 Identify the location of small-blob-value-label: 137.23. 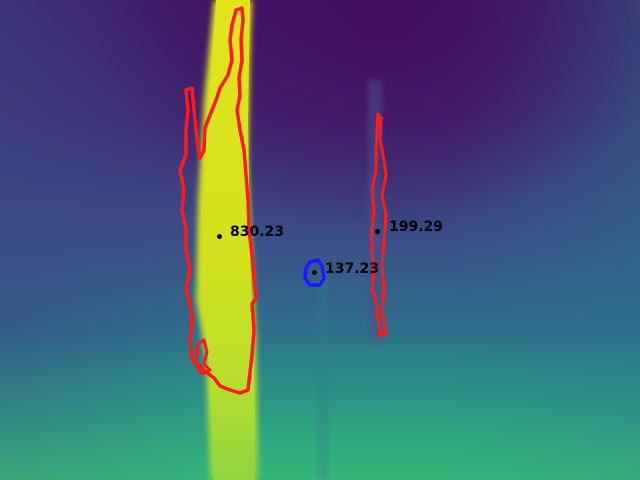
(352, 269).